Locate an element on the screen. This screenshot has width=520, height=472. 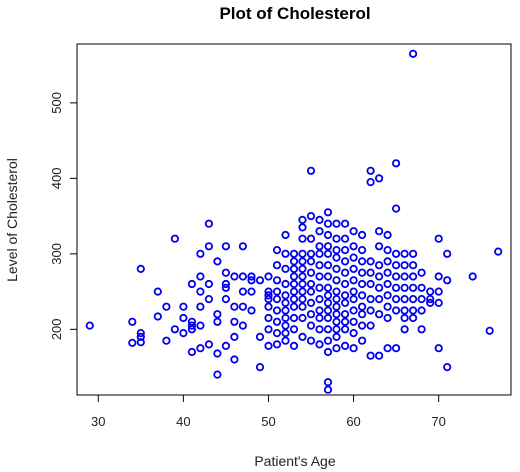
chart-title: Plot of Cholesterol is located at coordinates (294, 13).